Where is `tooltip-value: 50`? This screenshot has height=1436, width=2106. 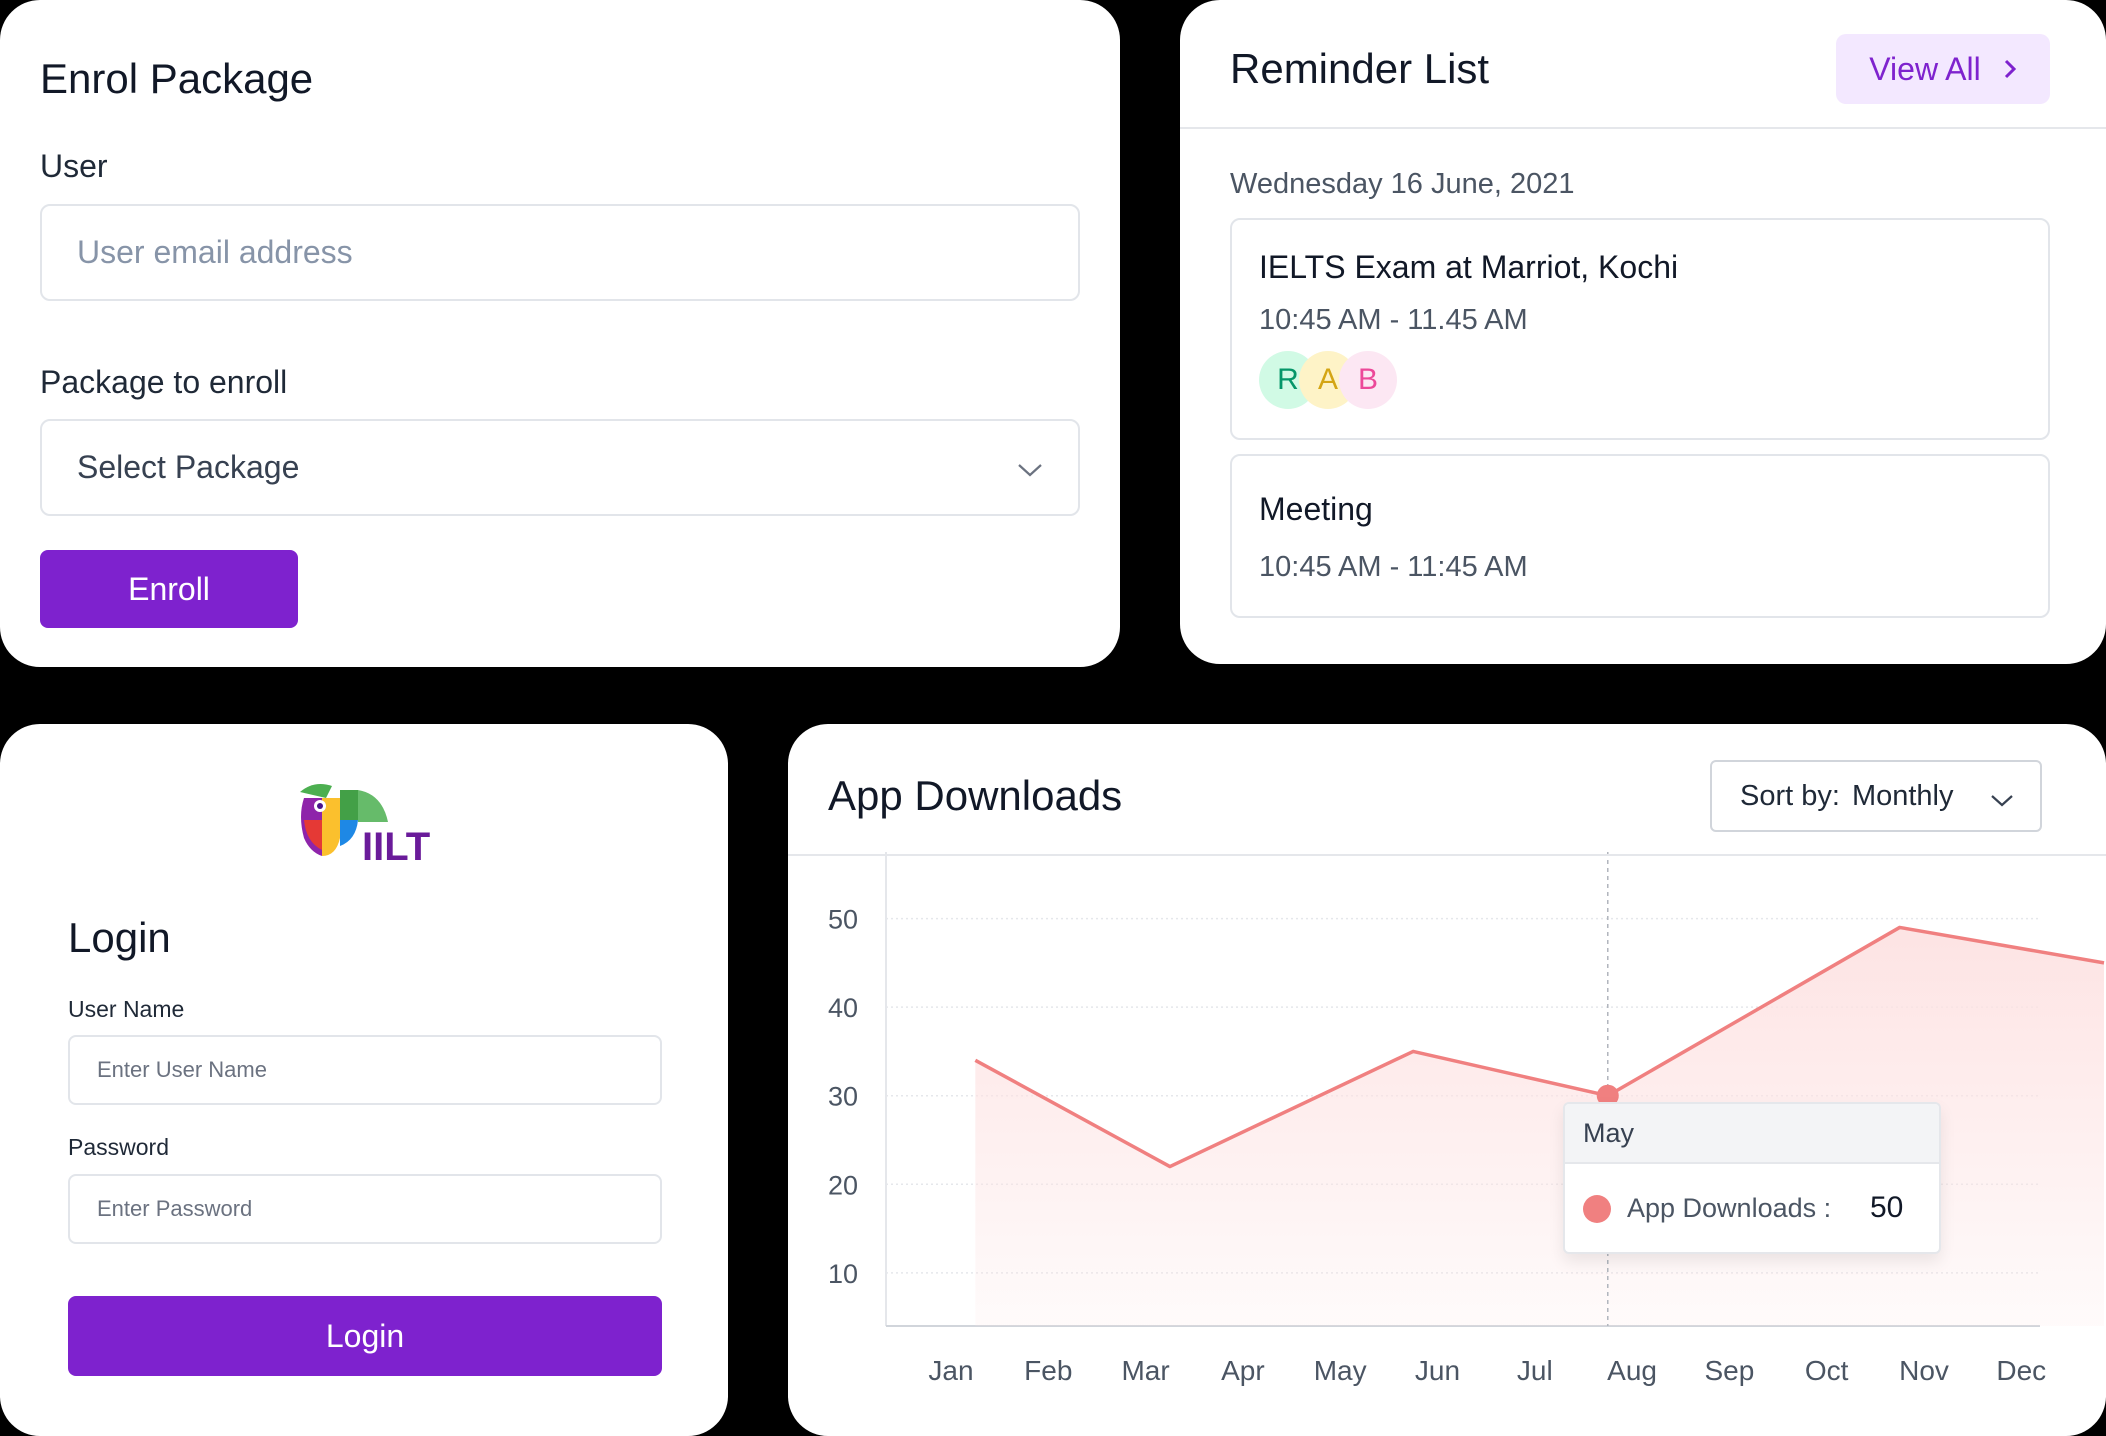
tooltip-value: 50 is located at coordinates (1887, 1207).